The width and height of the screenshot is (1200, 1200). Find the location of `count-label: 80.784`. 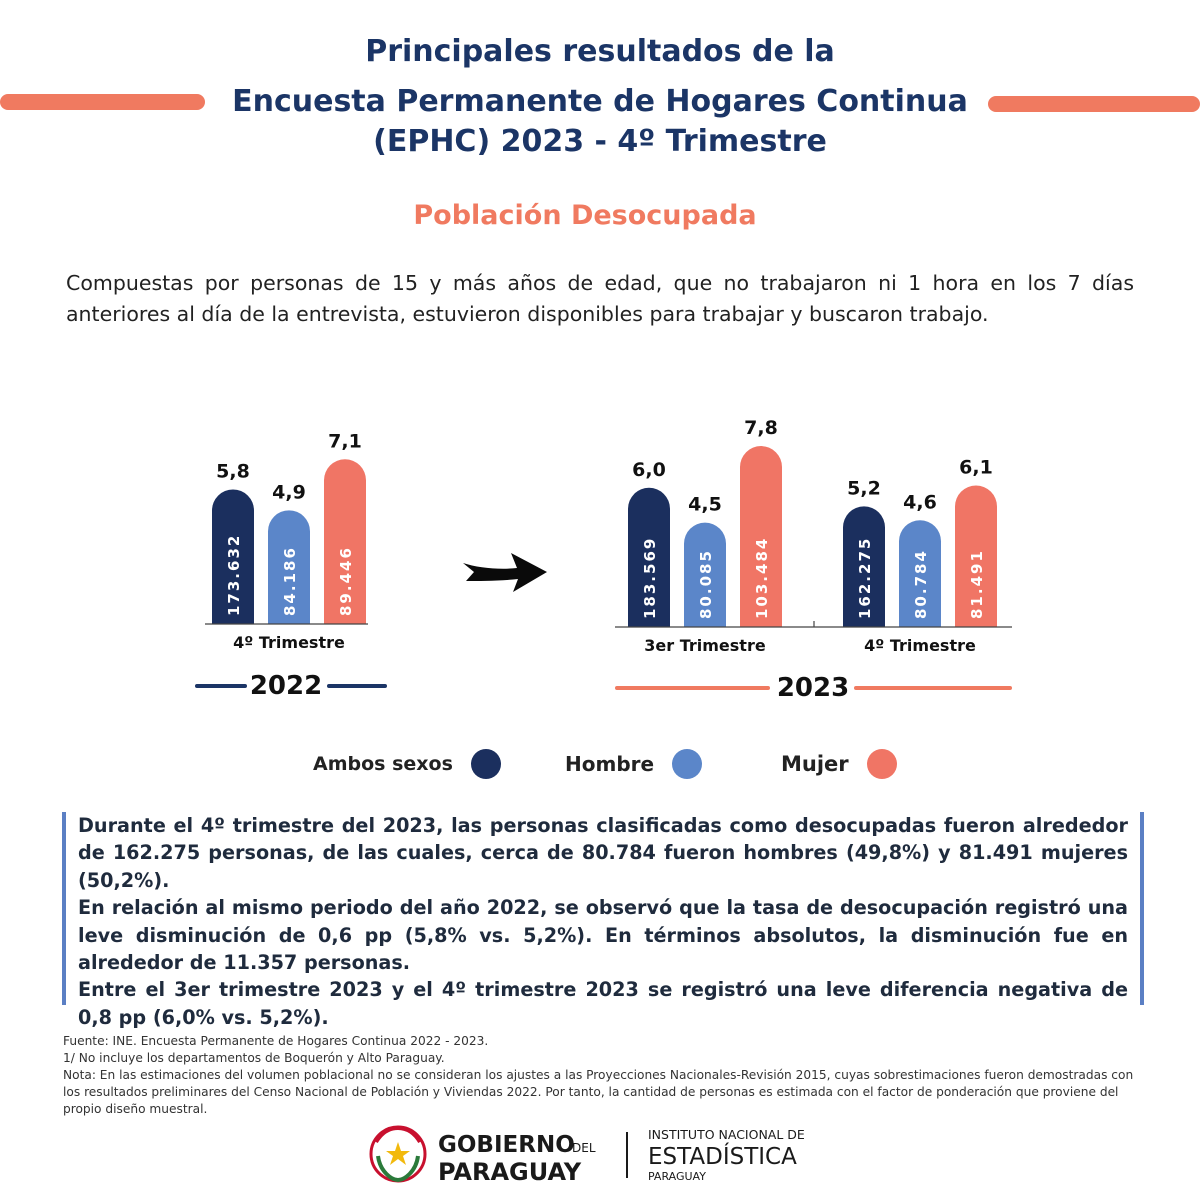

count-label: 80.784 is located at coordinates (921, 584).